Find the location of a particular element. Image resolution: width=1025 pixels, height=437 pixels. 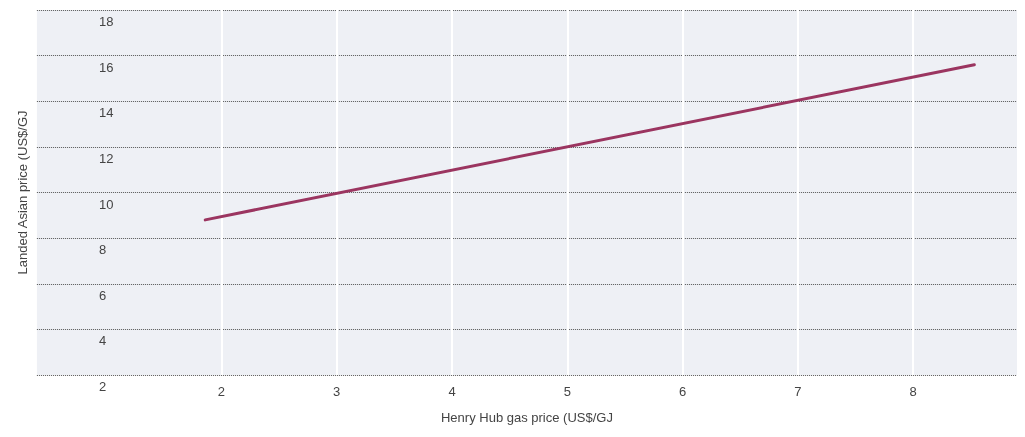

y-tick-label: 16 is located at coordinates (106, 67).